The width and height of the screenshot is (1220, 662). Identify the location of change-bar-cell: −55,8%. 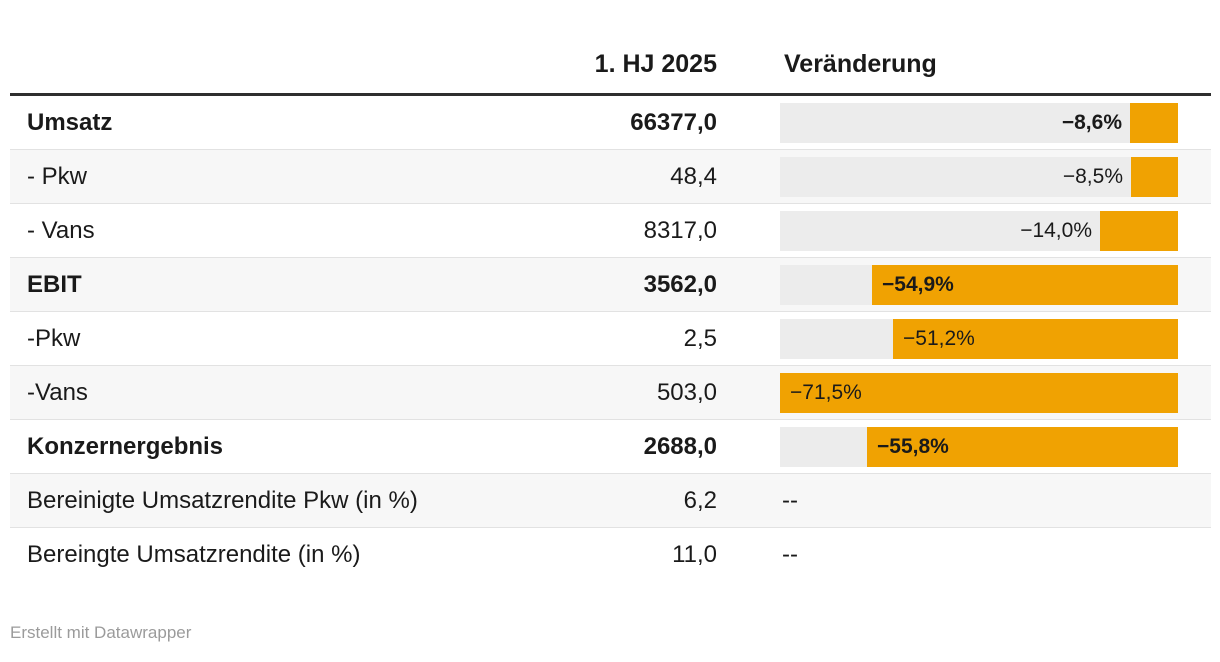
(979, 447).